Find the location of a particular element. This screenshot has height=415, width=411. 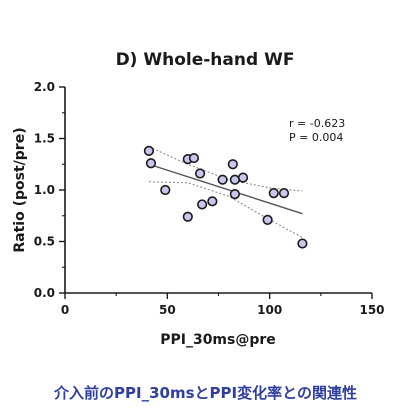

x-axis-label: PPI_30ms@pre is located at coordinates (218, 340).